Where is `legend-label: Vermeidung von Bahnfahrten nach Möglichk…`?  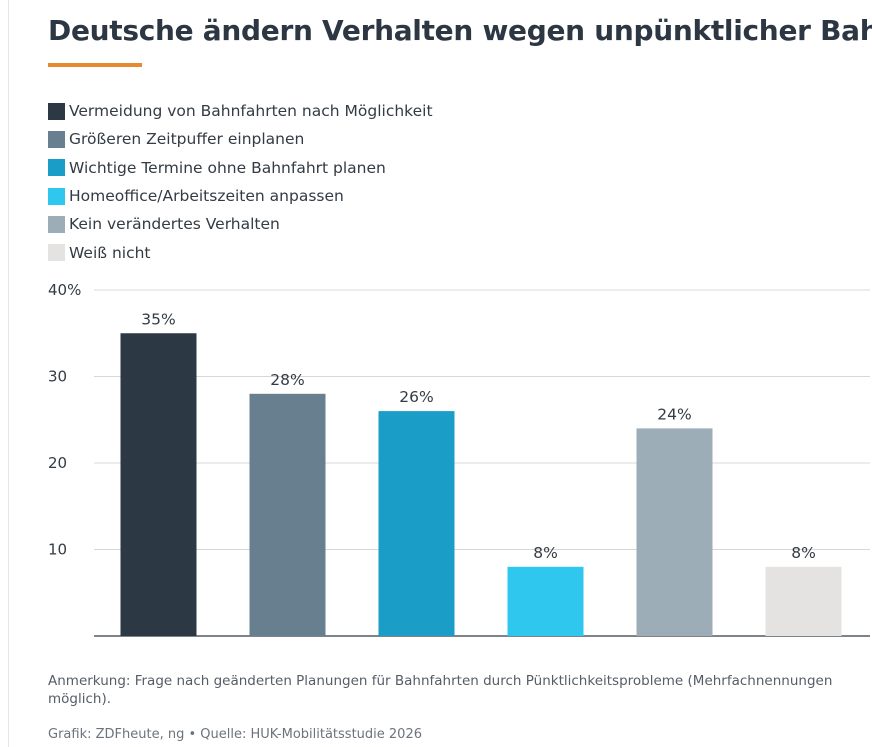
legend-label: Vermeidung von Bahnfahrten nach Möglichk… is located at coordinates (251, 111).